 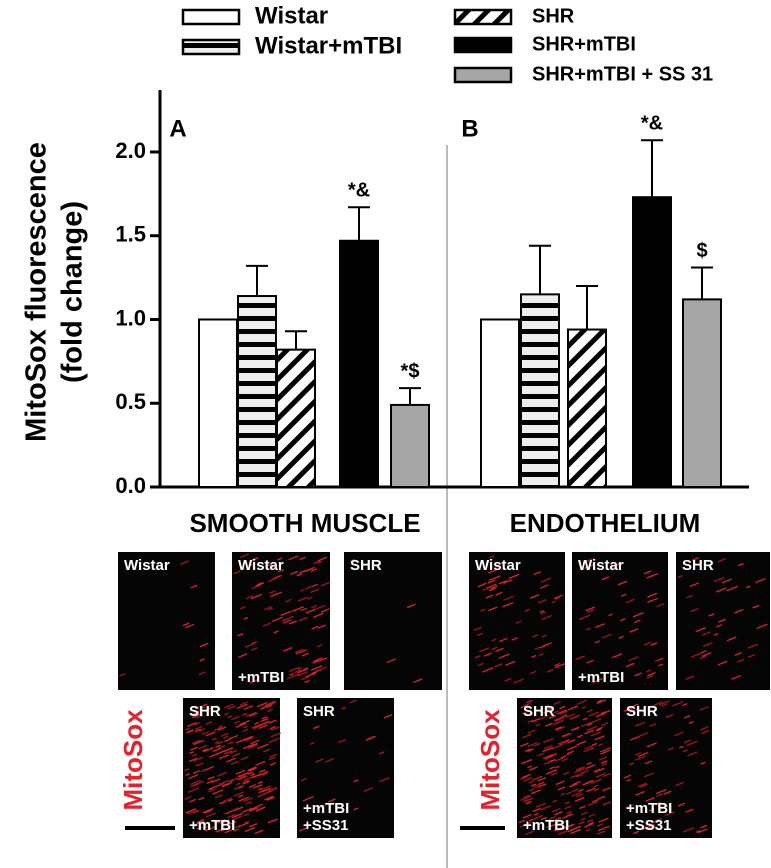 I want to click on legend-label: SHR+mTBI + SS 31, so click(x=622, y=74).